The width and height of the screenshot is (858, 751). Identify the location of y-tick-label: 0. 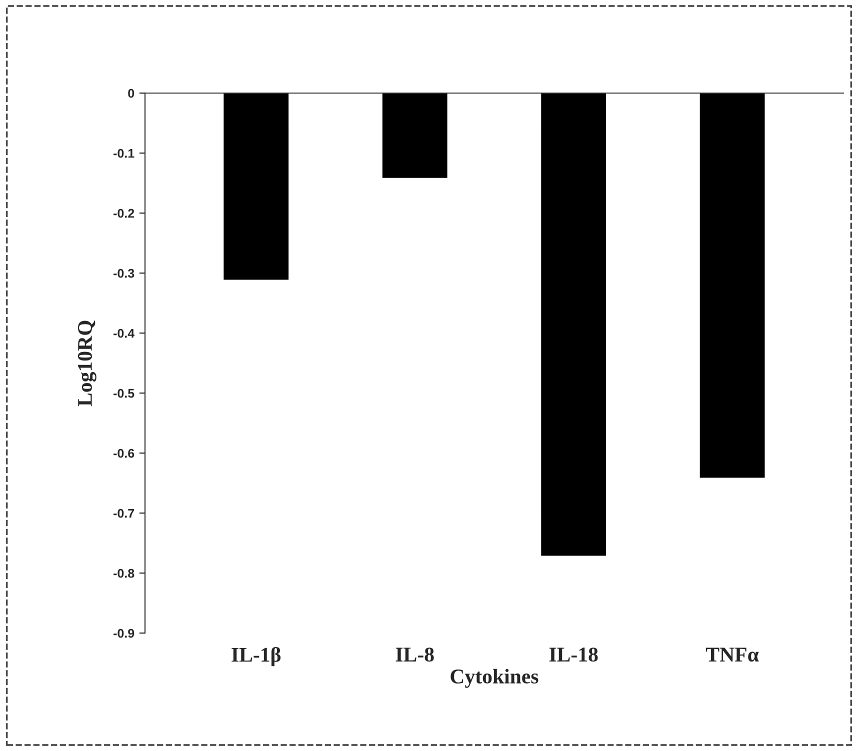
(131, 93).